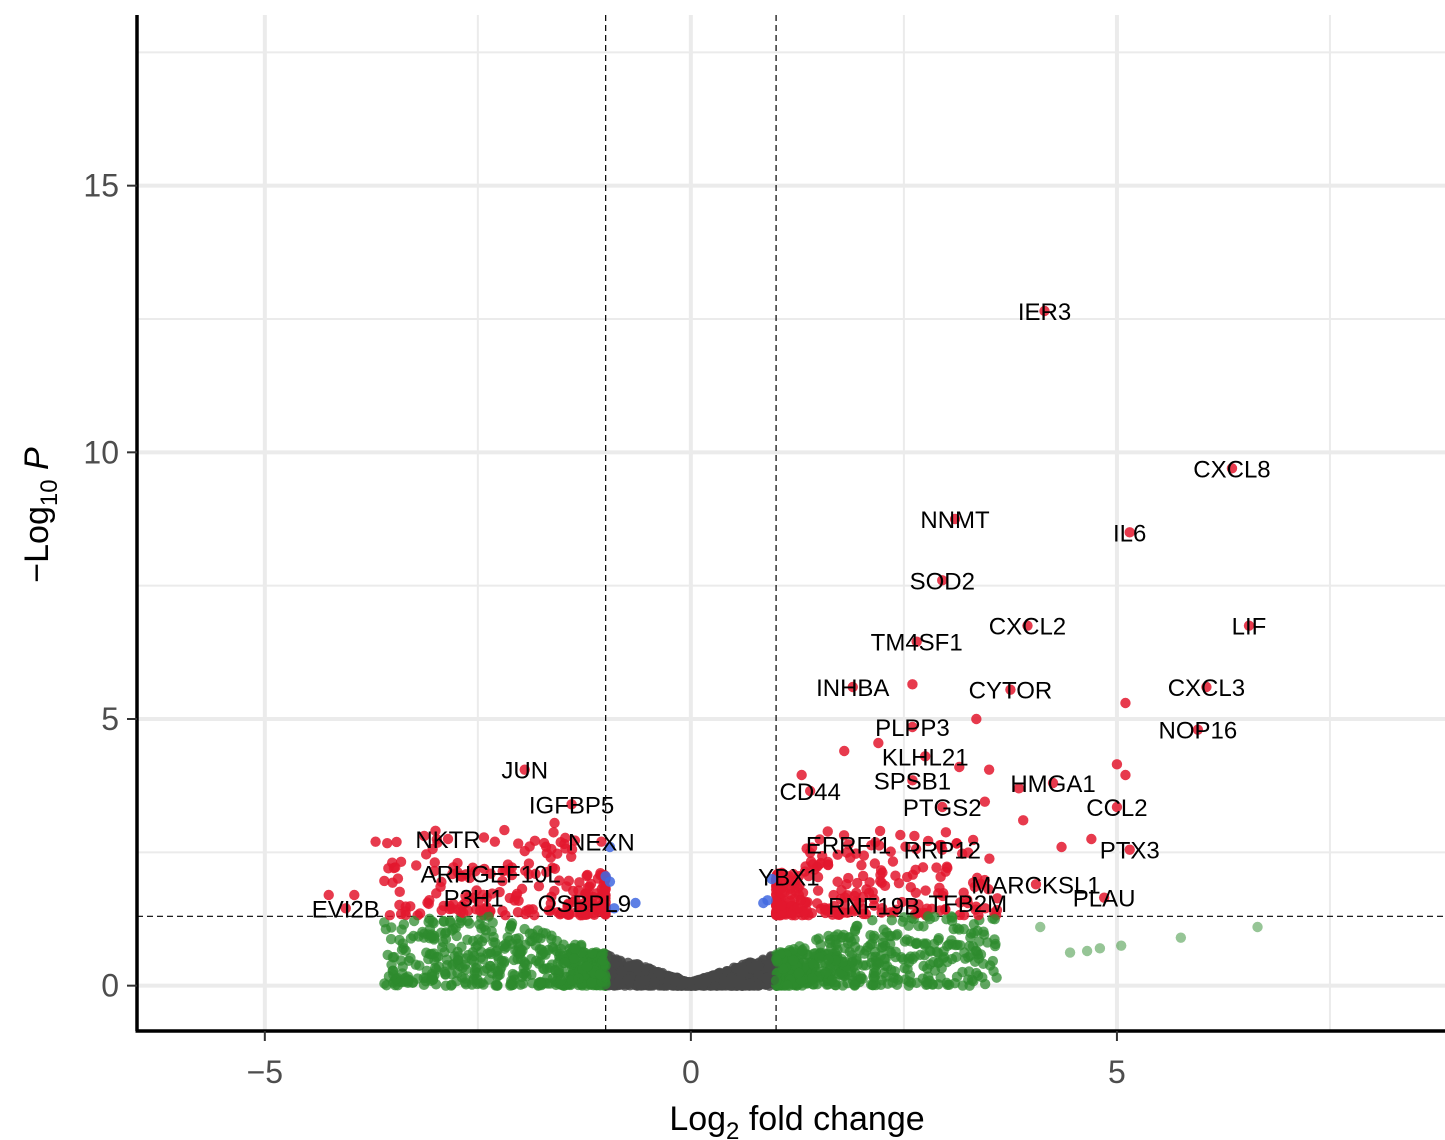 Image resolution: width=1445 pixels, height=1140 pixels. I want to click on gene-label-il6: IL6, so click(1129, 533).